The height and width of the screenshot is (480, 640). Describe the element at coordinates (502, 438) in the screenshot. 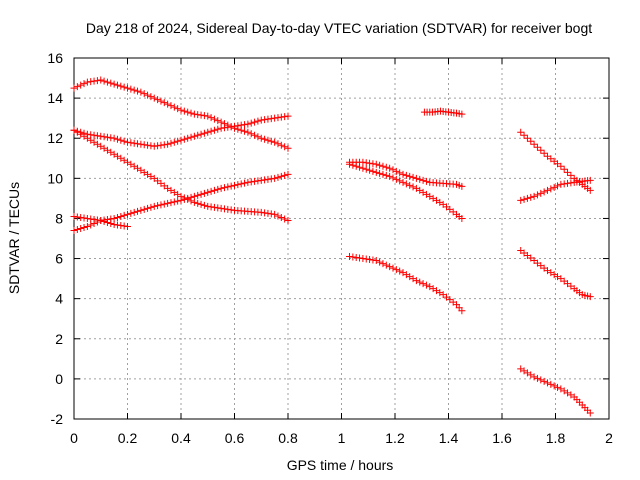

I see `x-tick-label: 1.6` at that location.